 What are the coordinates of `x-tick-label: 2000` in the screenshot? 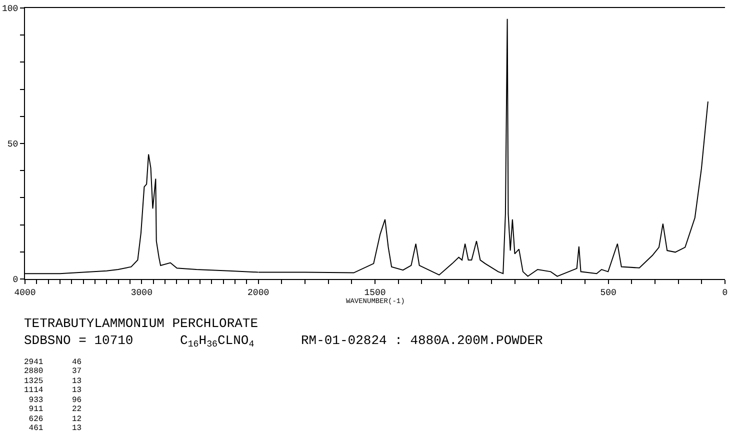 It's located at (259, 293).